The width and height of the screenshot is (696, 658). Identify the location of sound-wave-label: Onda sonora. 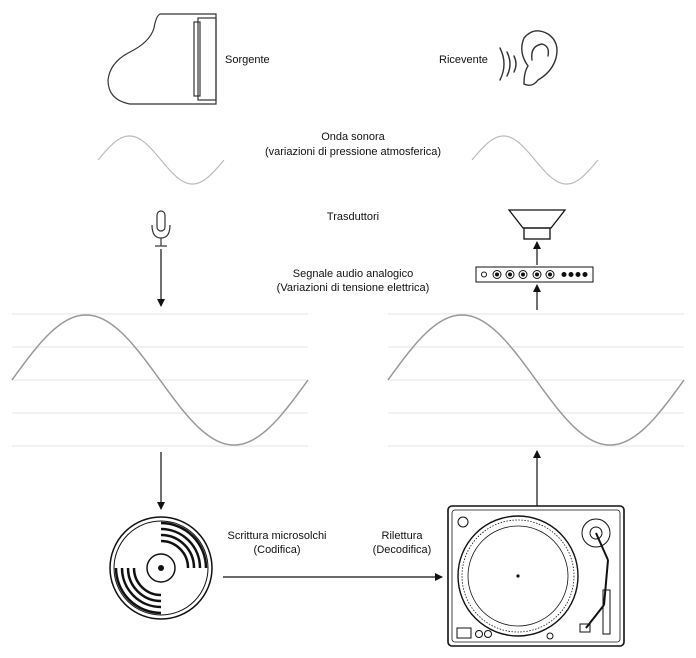
(353, 137).